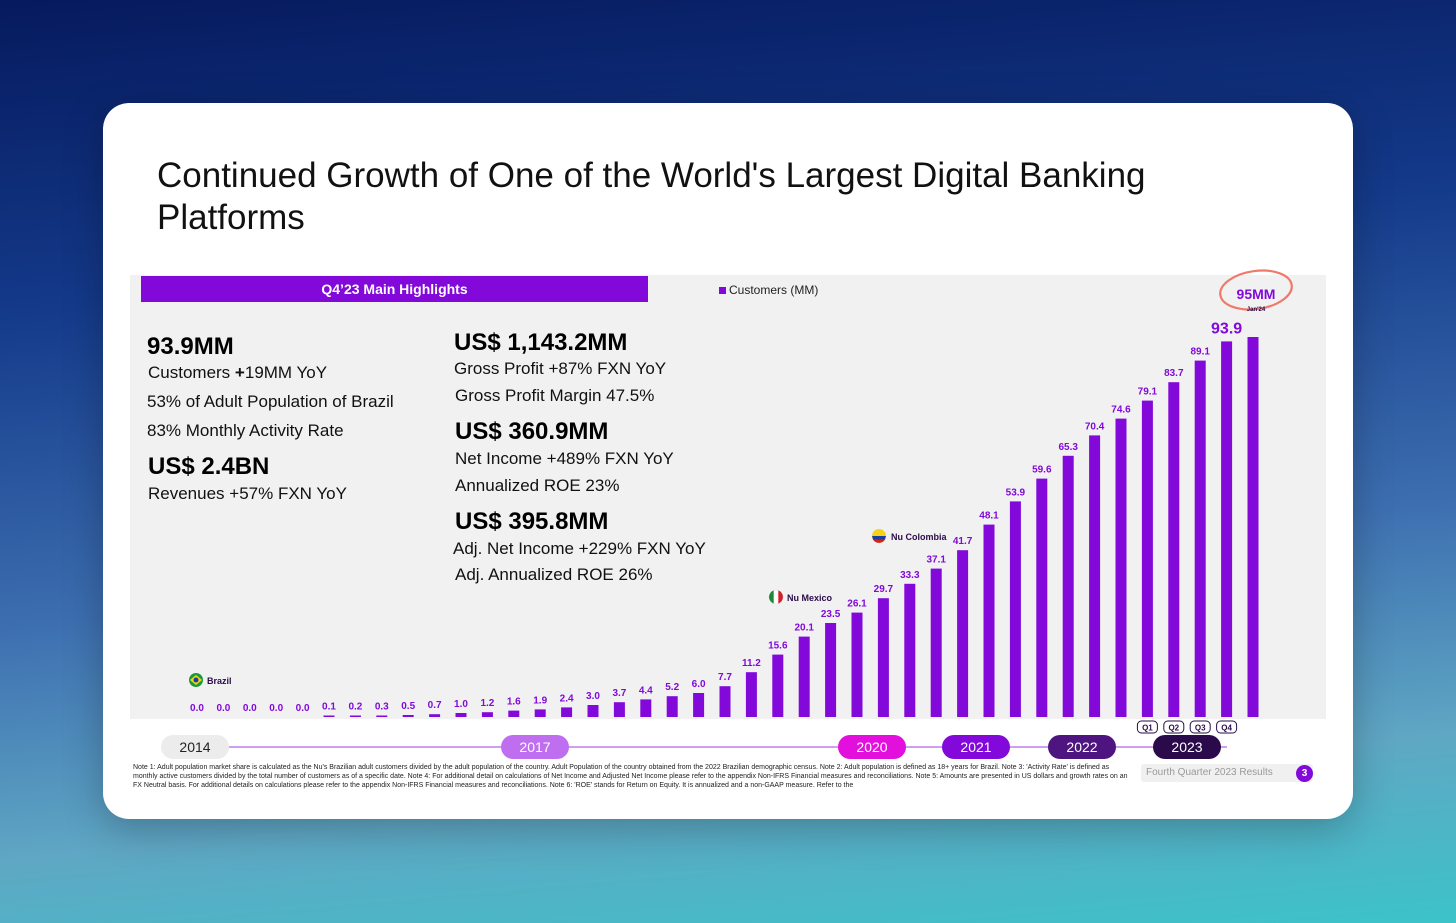  I want to click on jan-value-label: 95MM, so click(1256, 294).